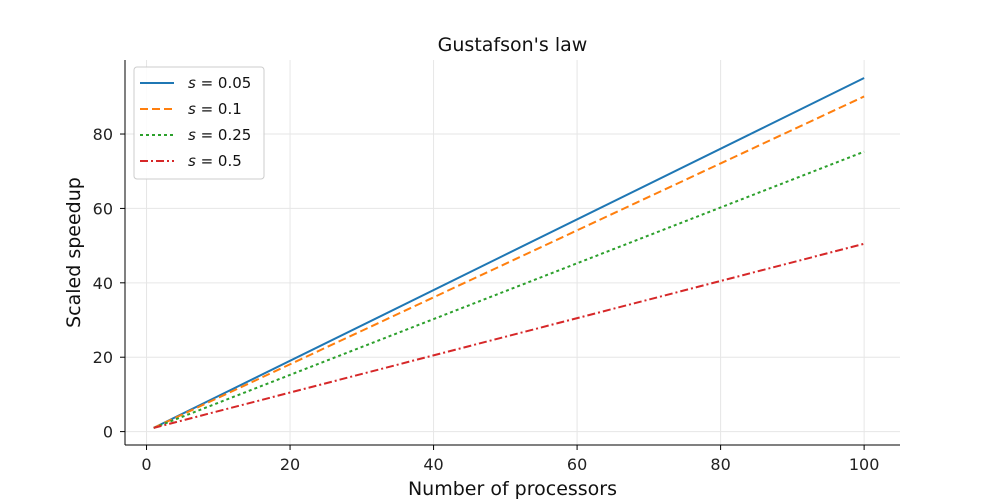 This screenshot has height=500, width=1000. I want to click on legend-label-2: s = 0.25, so click(219, 135).